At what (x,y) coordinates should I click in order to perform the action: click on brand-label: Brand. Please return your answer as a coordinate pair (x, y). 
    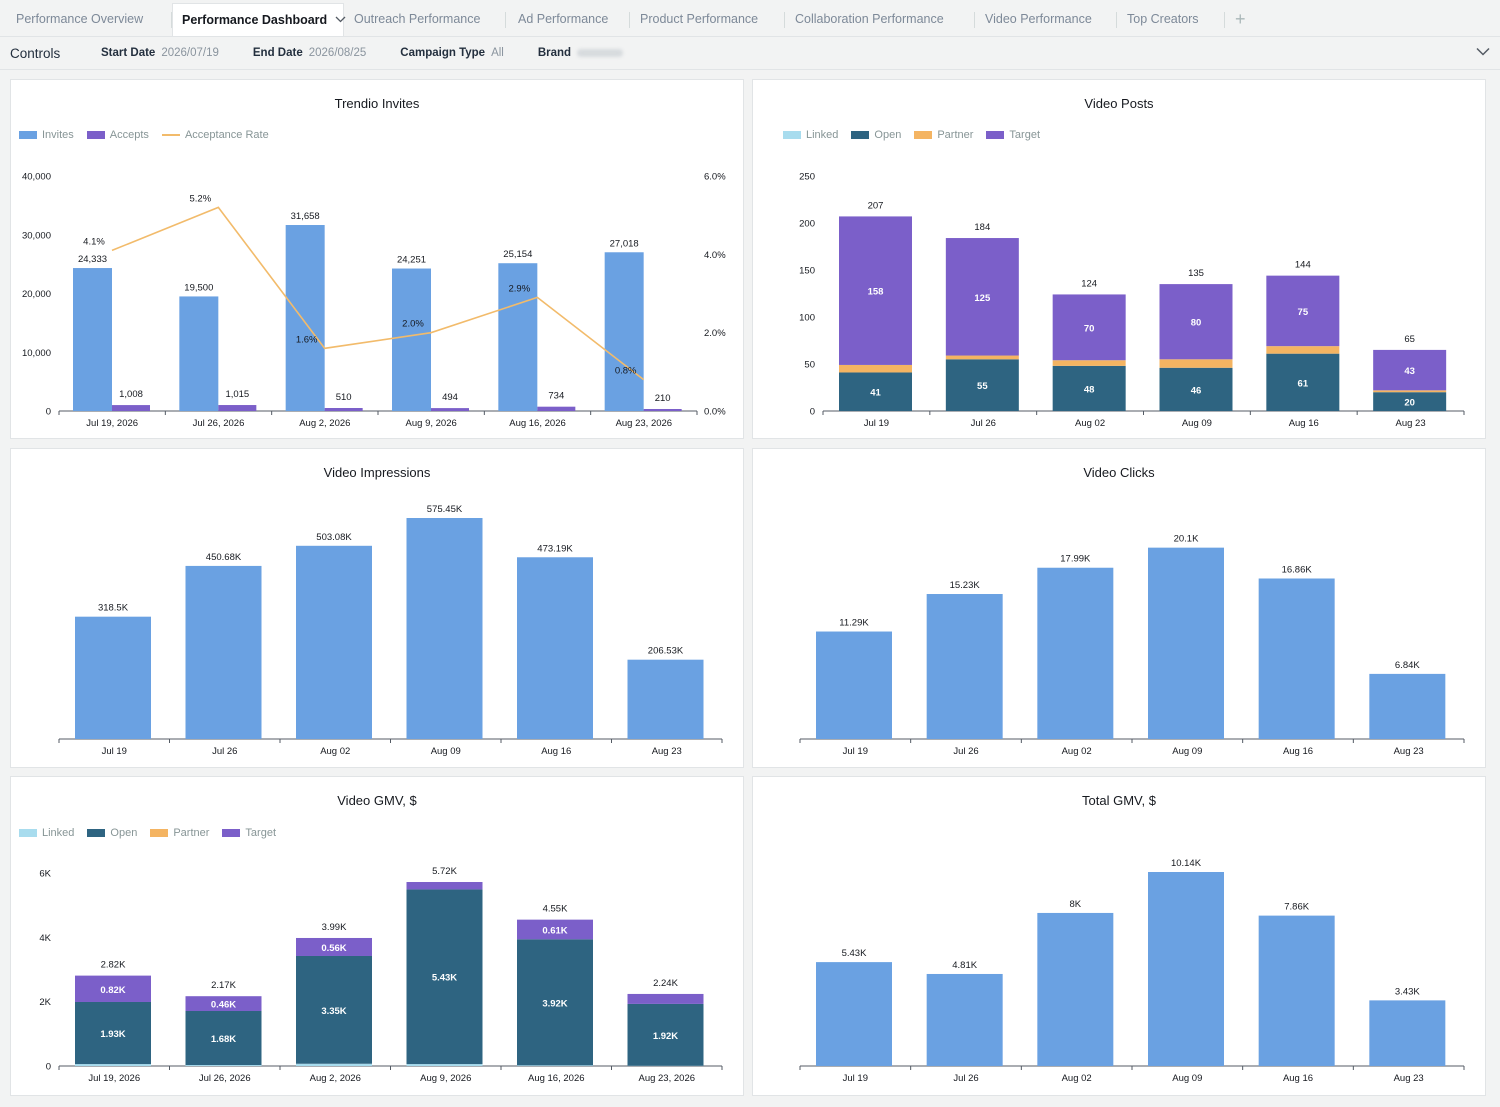
    Looking at the image, I should click on (554, 53).